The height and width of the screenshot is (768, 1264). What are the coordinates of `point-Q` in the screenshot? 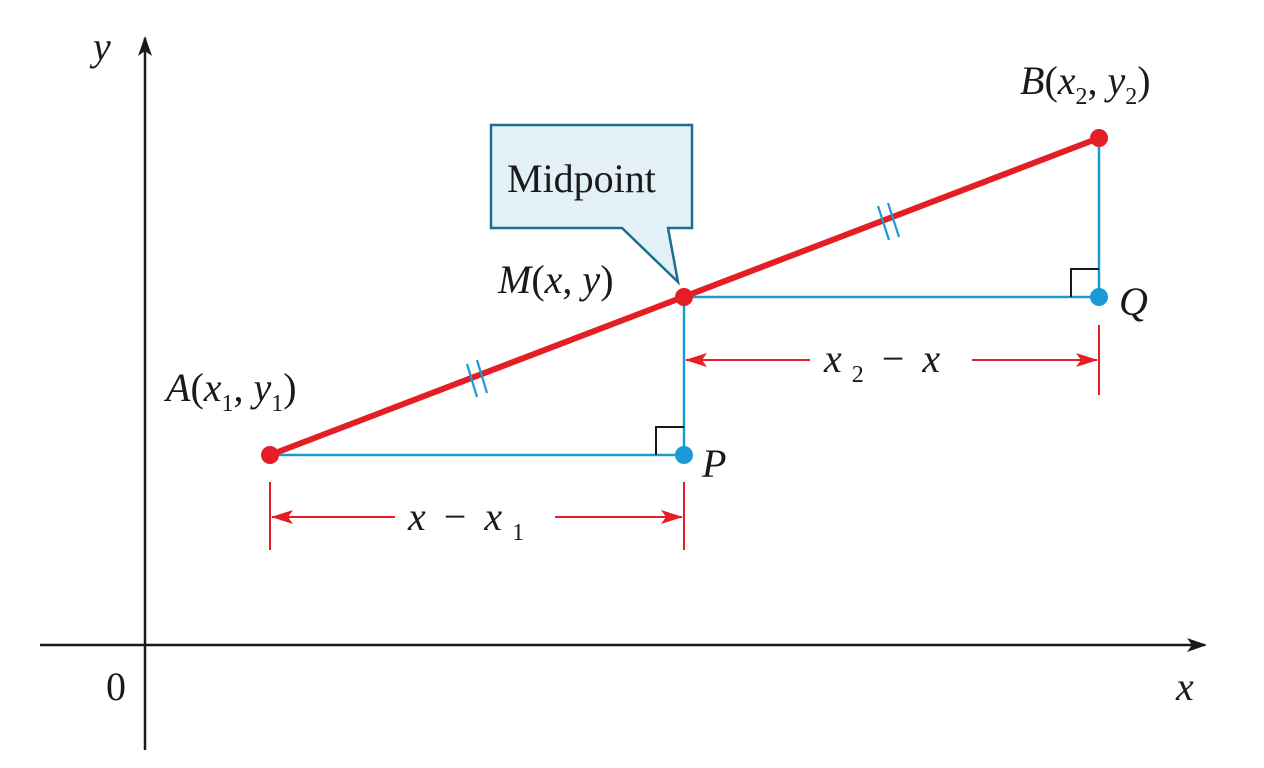 It's located at (1099, 297).